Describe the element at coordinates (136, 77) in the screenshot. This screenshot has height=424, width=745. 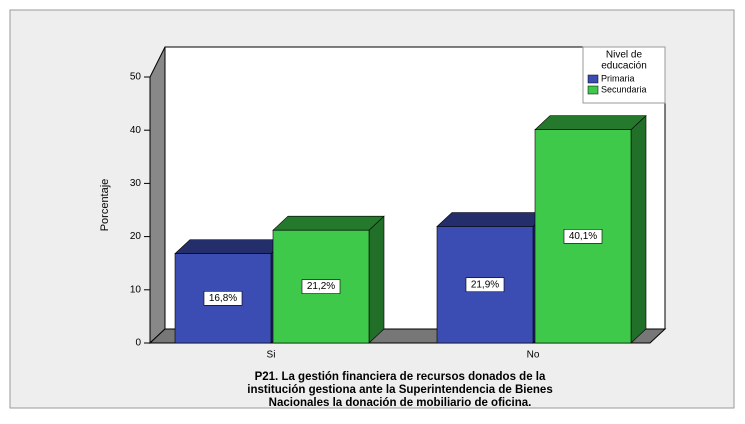
I see `y-tick-label: 50` at that location.